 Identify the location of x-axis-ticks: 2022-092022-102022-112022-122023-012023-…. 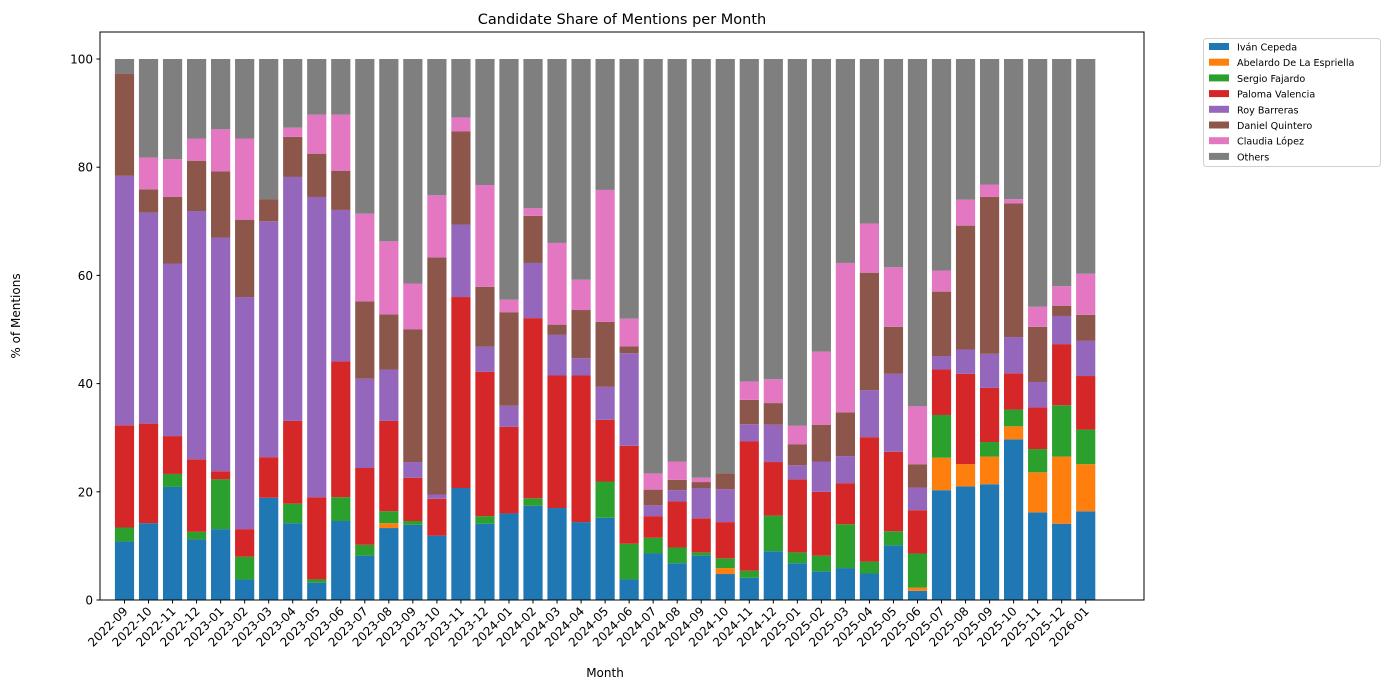
(588, 625).